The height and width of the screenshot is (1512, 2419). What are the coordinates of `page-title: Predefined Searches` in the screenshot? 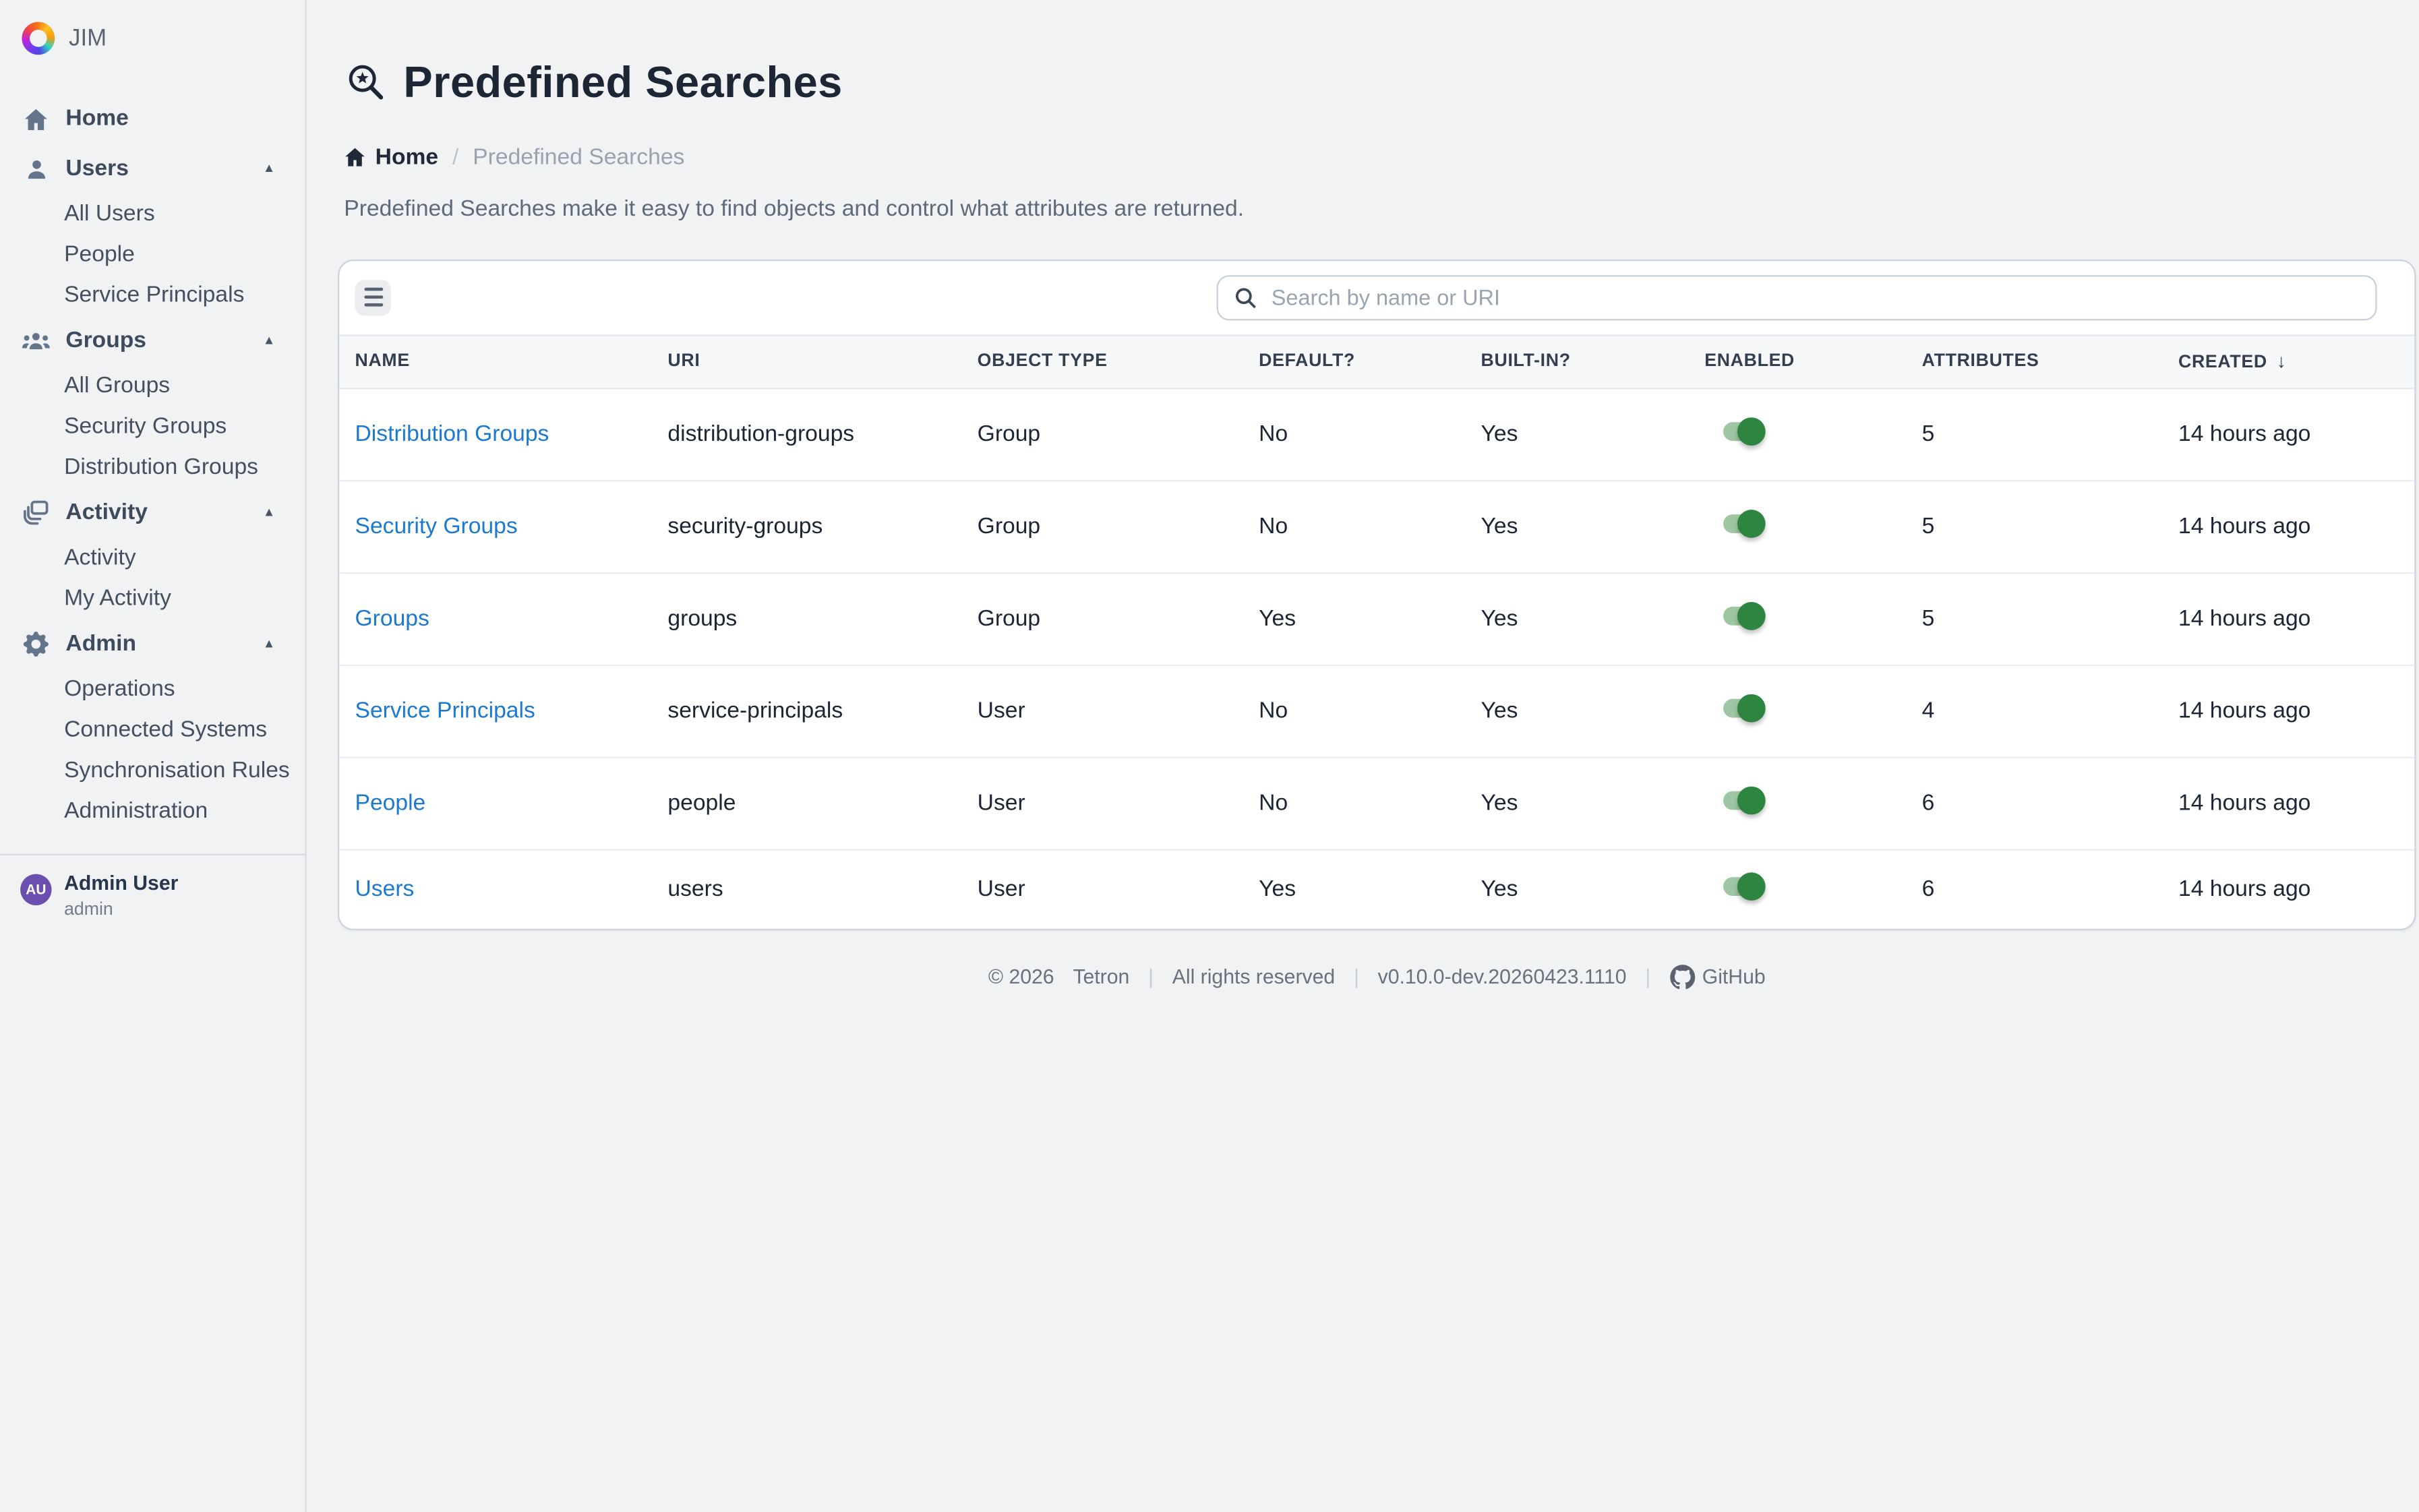 It's located at (1380, 83).